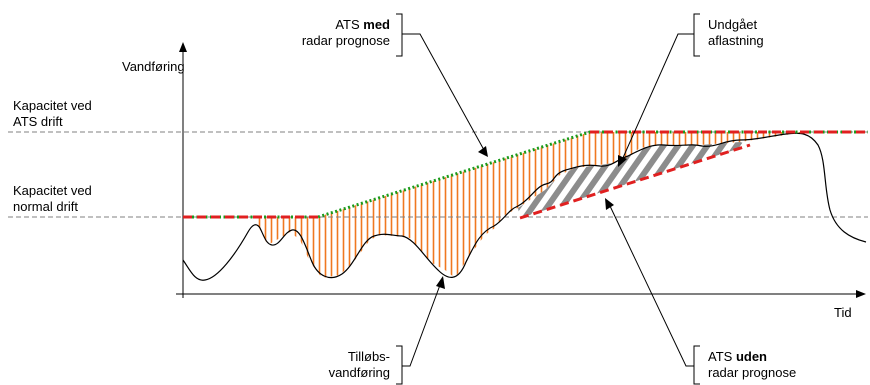  Describe the element at coordinates (399, 365) in the screenshot. I see `callout-bracket-tillob` at that location.